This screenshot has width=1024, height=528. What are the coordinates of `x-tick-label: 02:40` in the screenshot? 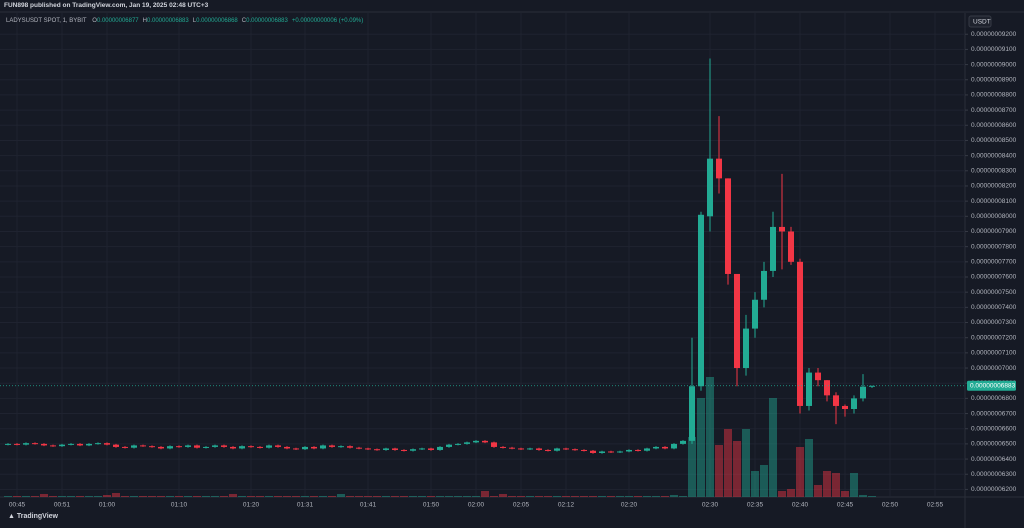 It's located at (800, 505).